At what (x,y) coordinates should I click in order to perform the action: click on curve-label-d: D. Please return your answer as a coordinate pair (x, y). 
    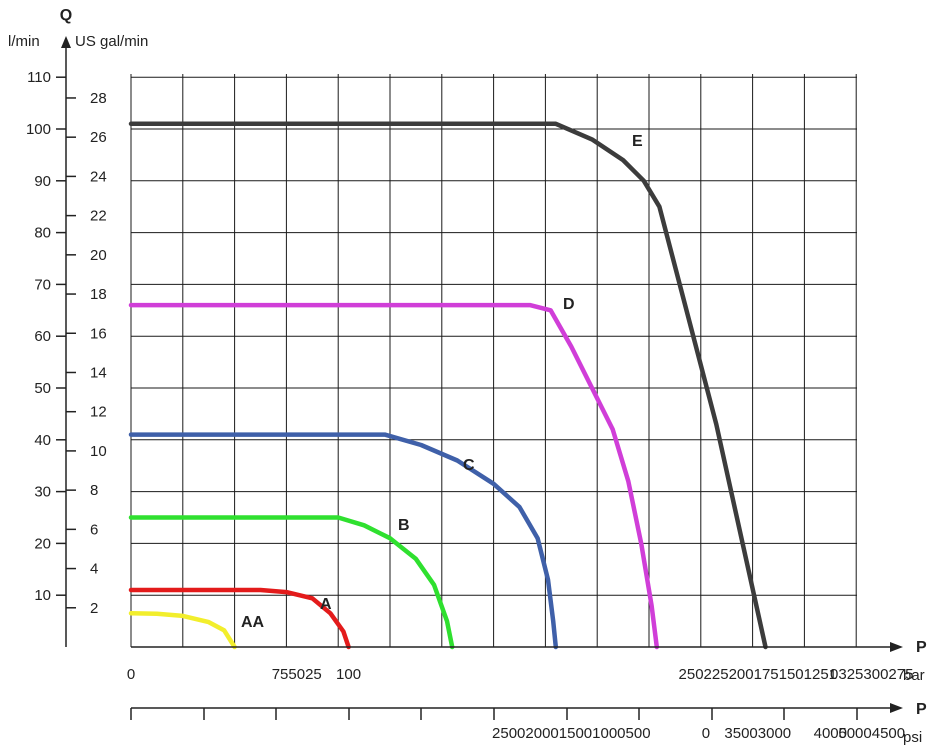
    Looking at the image, I should click on (569, 304).